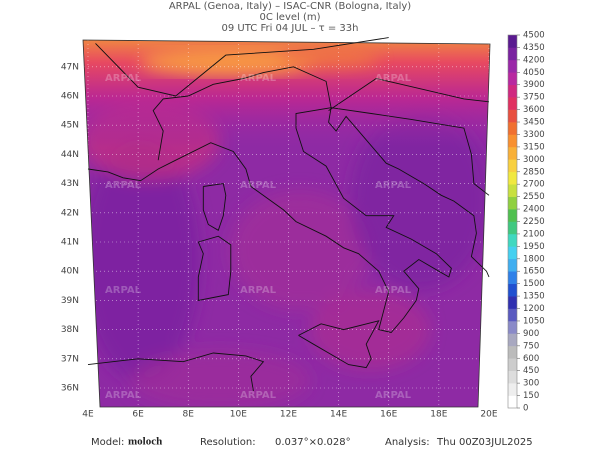 The image size is (600, 450). What do you see at coordinates (70, 67) in the screenshot?
I see `lat-label: 47N` at bounding box center [70, 67].